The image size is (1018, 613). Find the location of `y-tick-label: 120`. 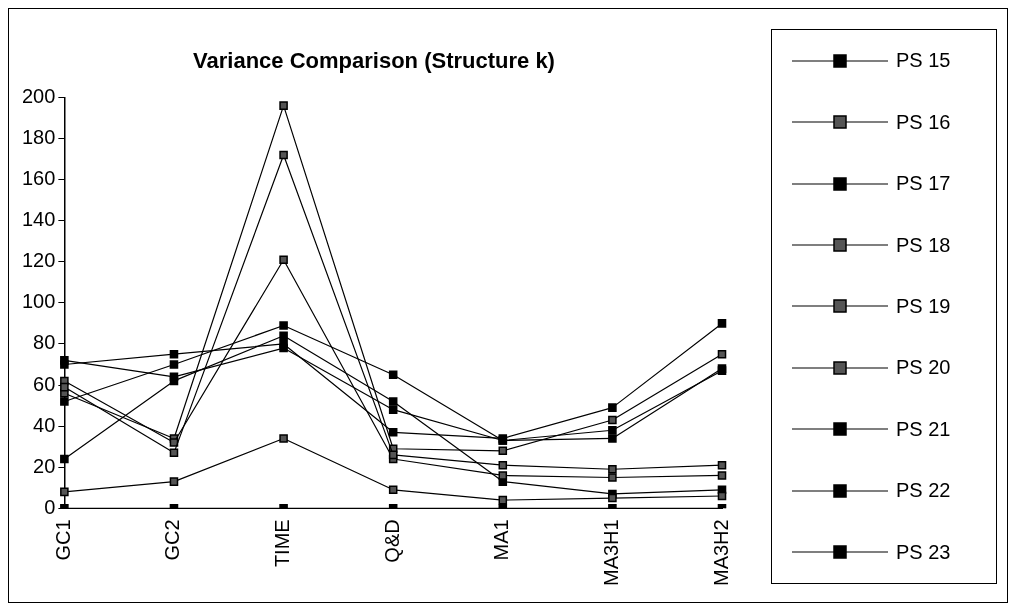

y-tick-label: 120 is located at coordinates (38, 260).